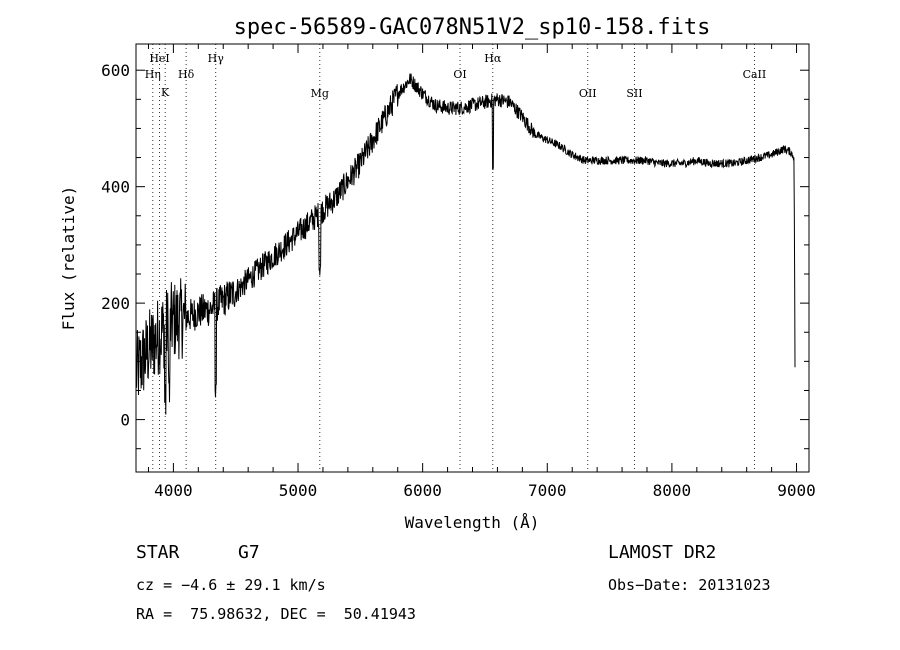 This screenshot has height=650, width=900. What do you see at coordinates (159, 58) in the screenshot?
I see `spectral-line-label: HeI` at bounding box center [159, 58].